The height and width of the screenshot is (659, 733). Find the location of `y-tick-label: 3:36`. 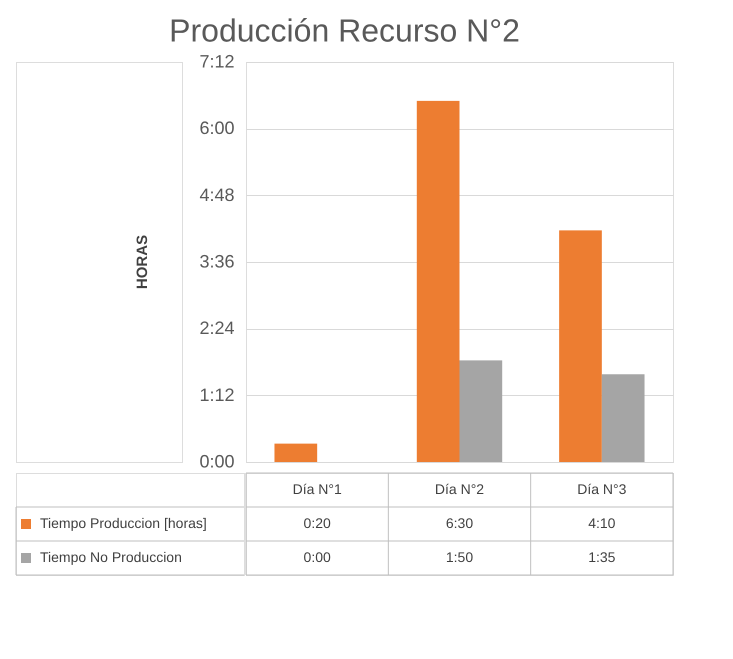

y-tick-label: 3:36 is located at coordinates (216, 262).